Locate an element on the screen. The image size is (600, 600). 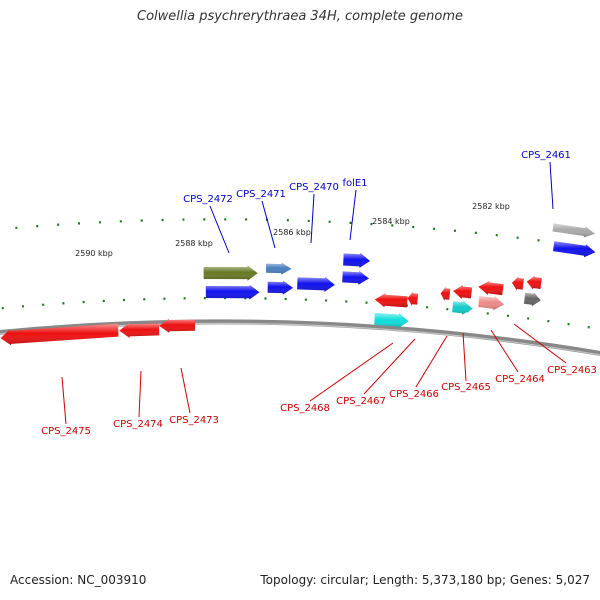
accession-text: Accession: NC_003910 is located at coordinates (78, 580).